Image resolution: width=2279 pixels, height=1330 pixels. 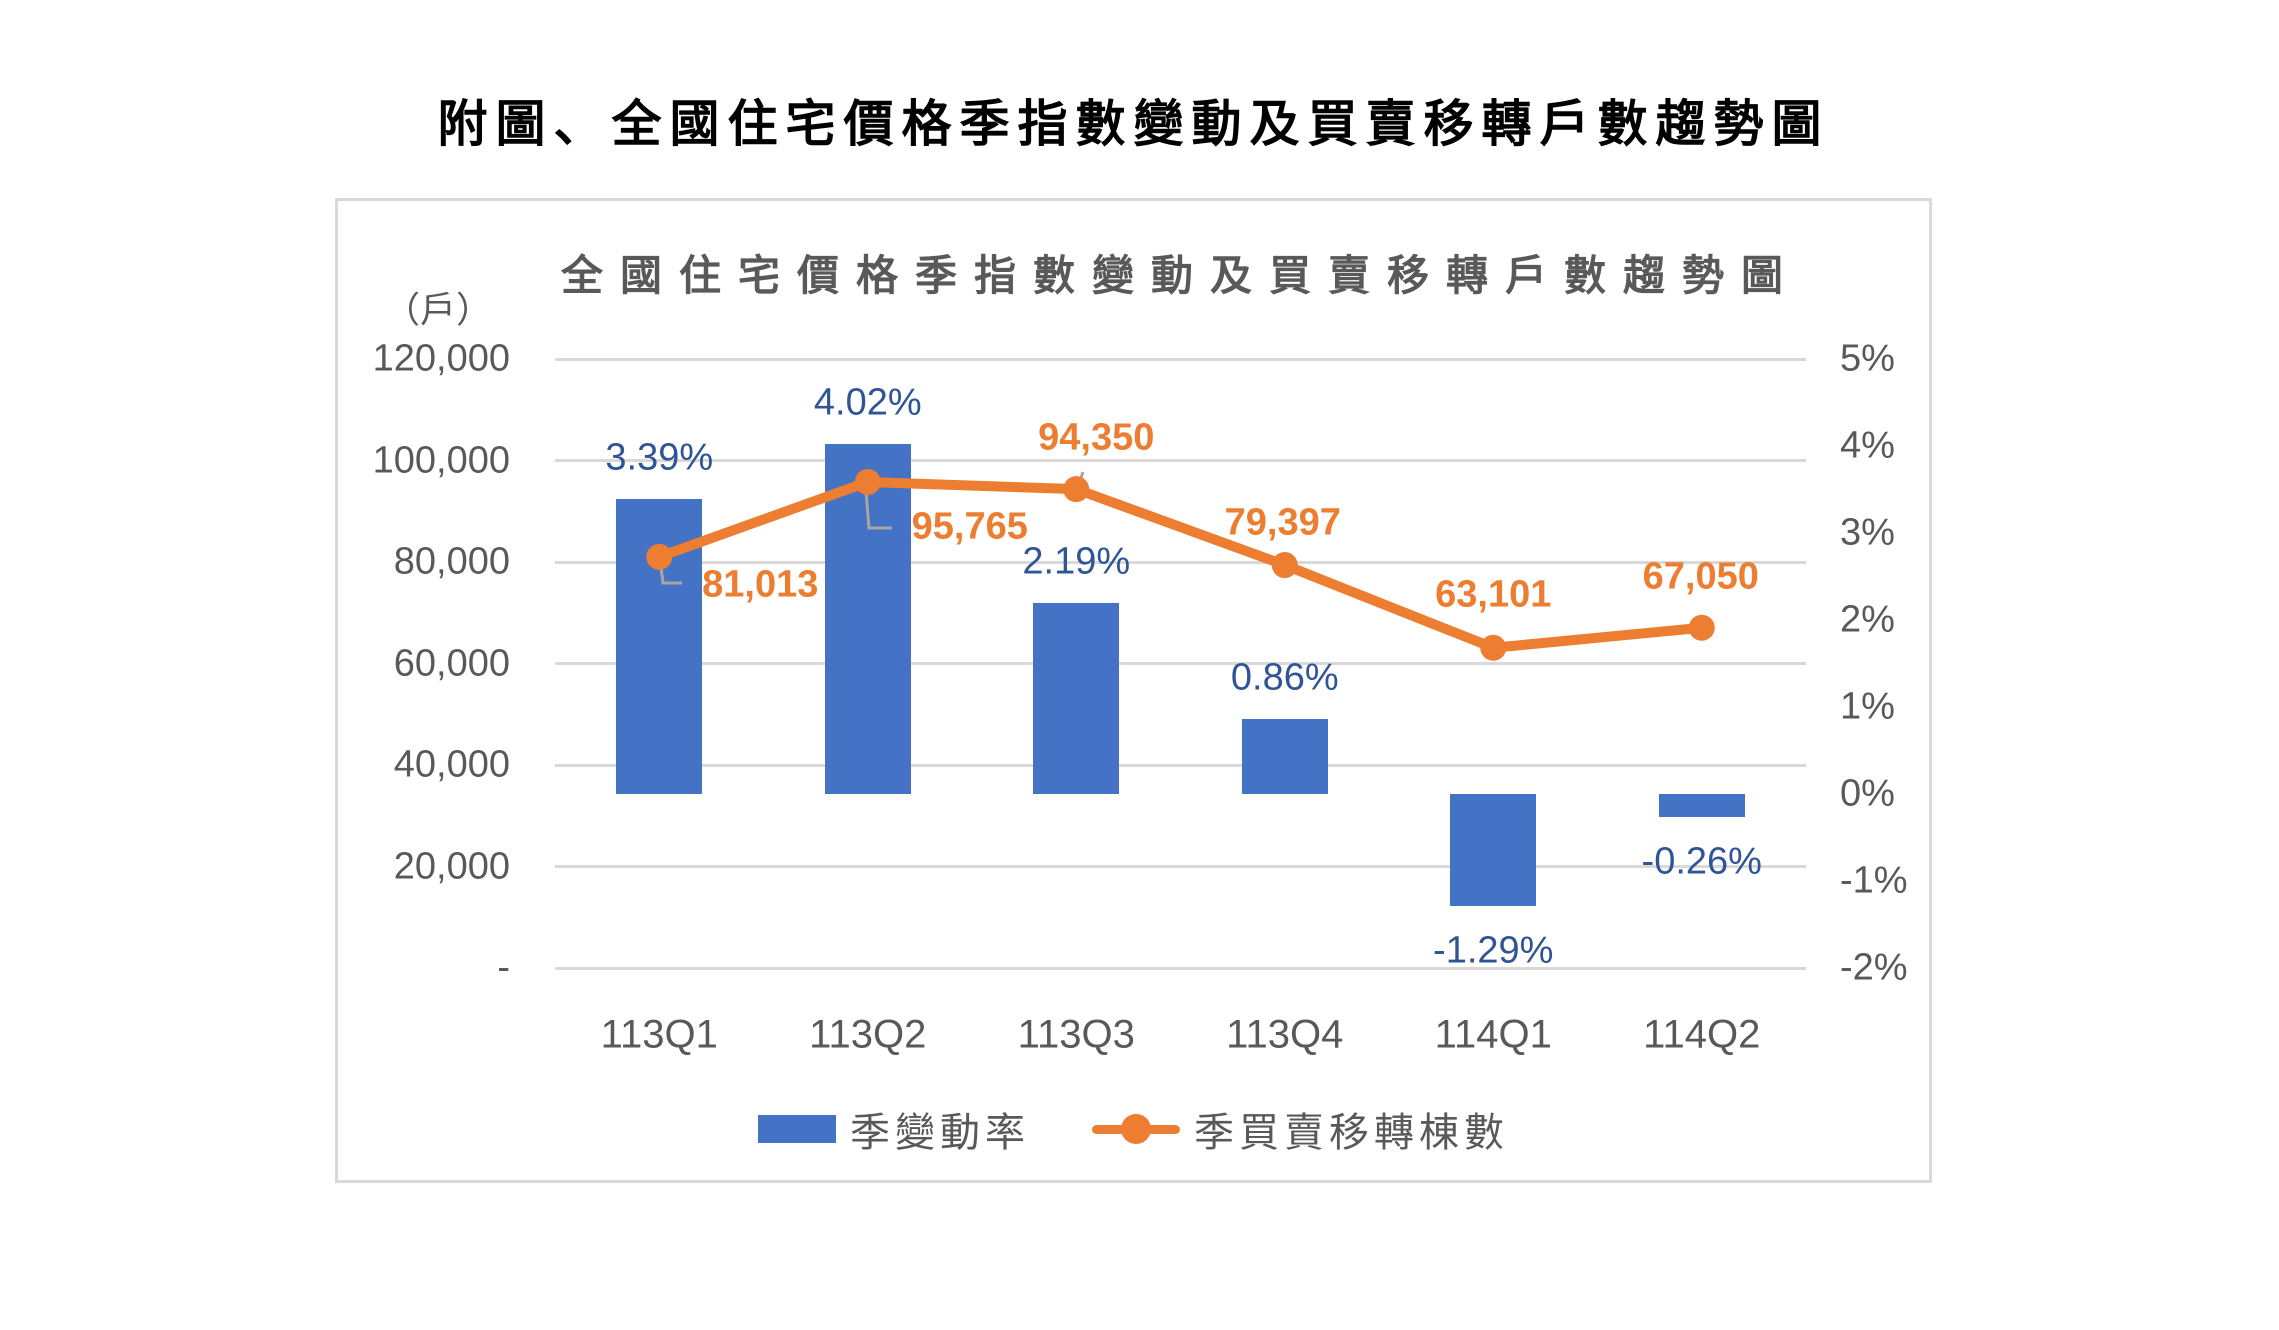 What do you see at coordinates (1702, 1034) in the screenshot?
I see `x-axis-tick: 114Q2` at bounding box center [1702, 1034].